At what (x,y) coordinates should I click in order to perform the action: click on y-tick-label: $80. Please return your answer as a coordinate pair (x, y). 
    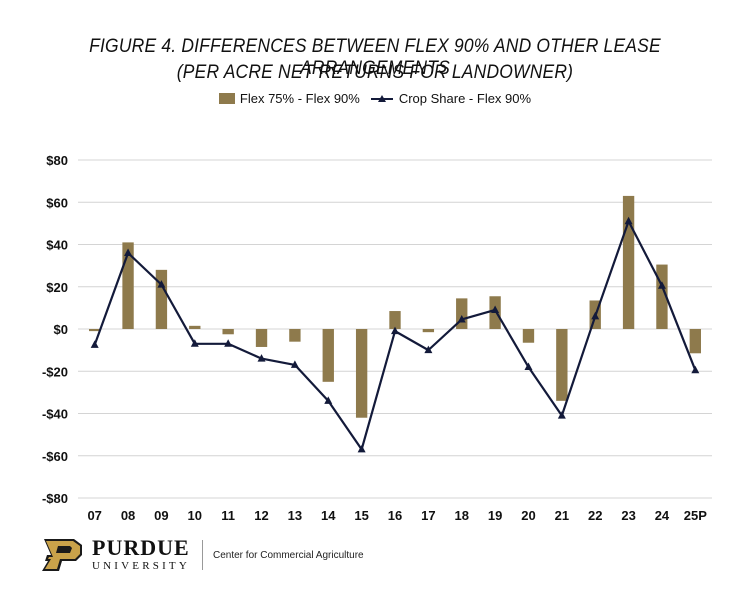
    Looking at the image, I should click on (57, 160).